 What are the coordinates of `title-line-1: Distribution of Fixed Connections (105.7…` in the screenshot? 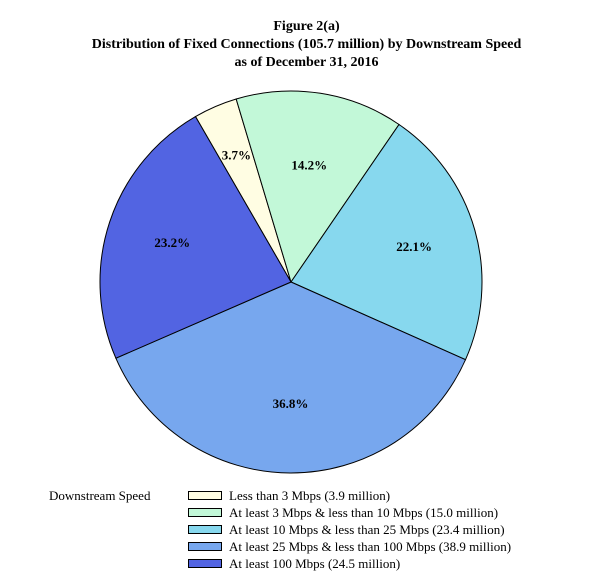 It's located at (306, 44).